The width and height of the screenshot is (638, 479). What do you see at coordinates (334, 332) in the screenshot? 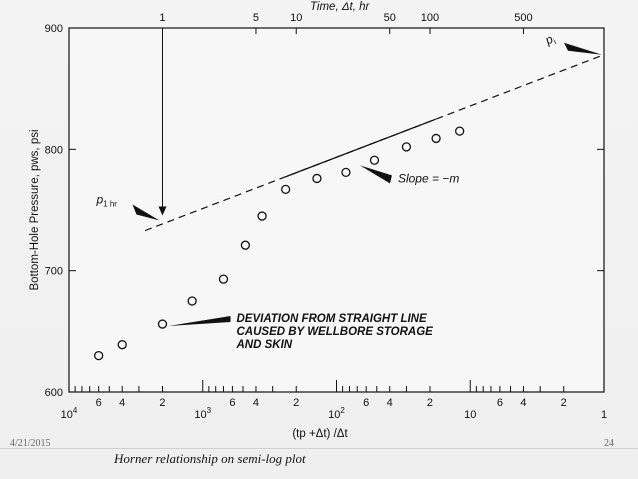
I see `deviation-label-line: CAUSED BY WELLBORE STORAGE` at bounding box center [334, 332].